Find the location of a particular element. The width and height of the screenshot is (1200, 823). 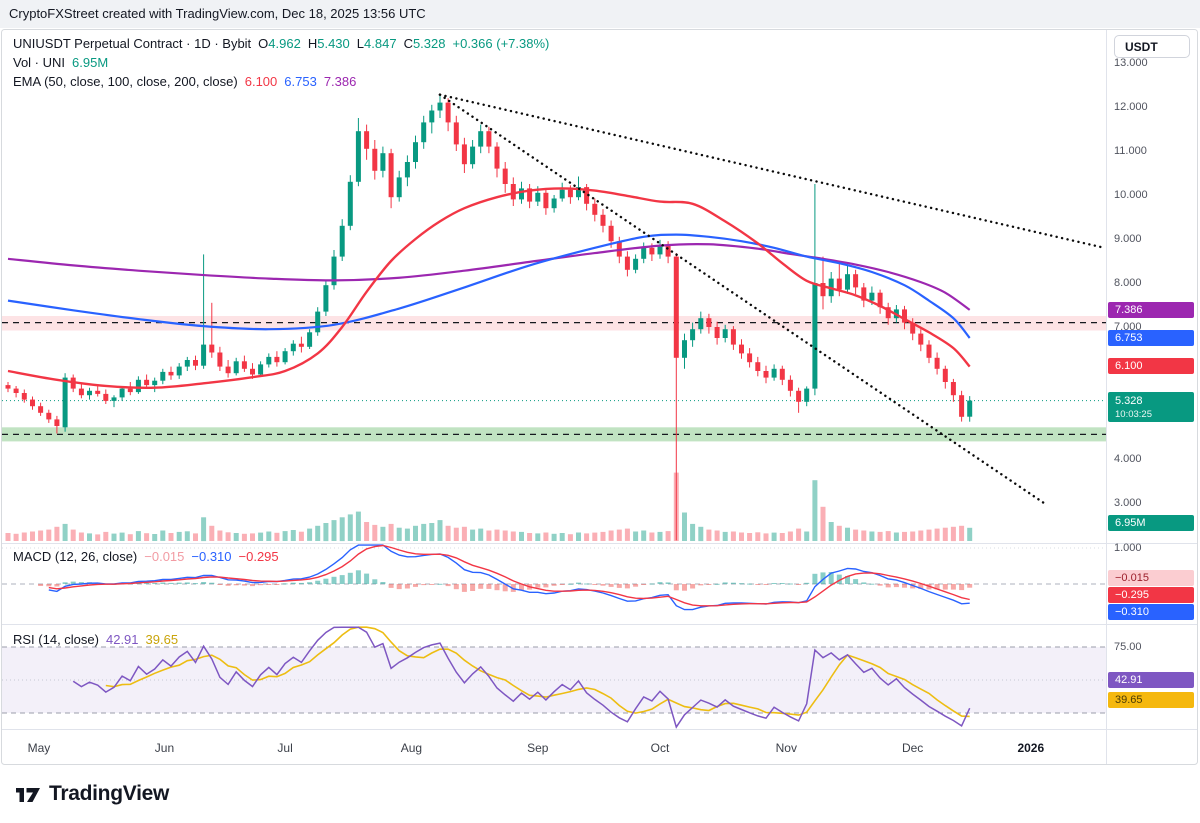

time-tick-aug: Aug is located at coordinates (411, 748).